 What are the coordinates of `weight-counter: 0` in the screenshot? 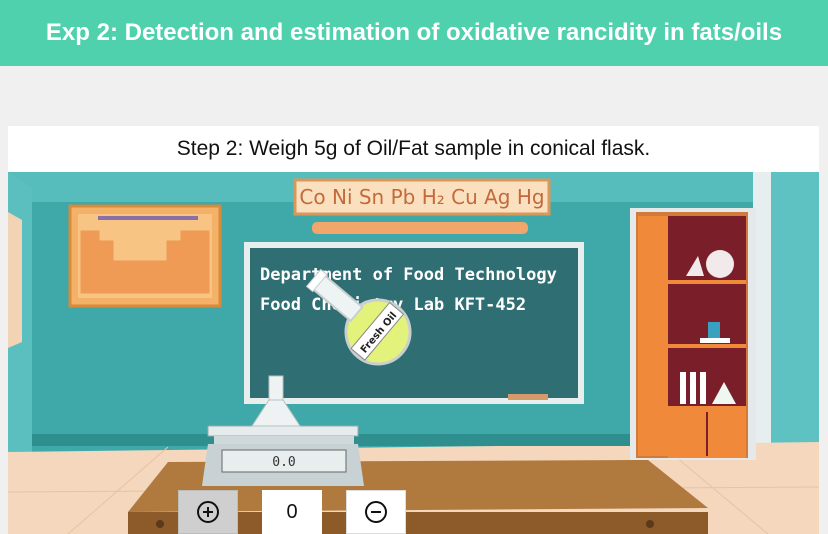 It's located at (292, 512).